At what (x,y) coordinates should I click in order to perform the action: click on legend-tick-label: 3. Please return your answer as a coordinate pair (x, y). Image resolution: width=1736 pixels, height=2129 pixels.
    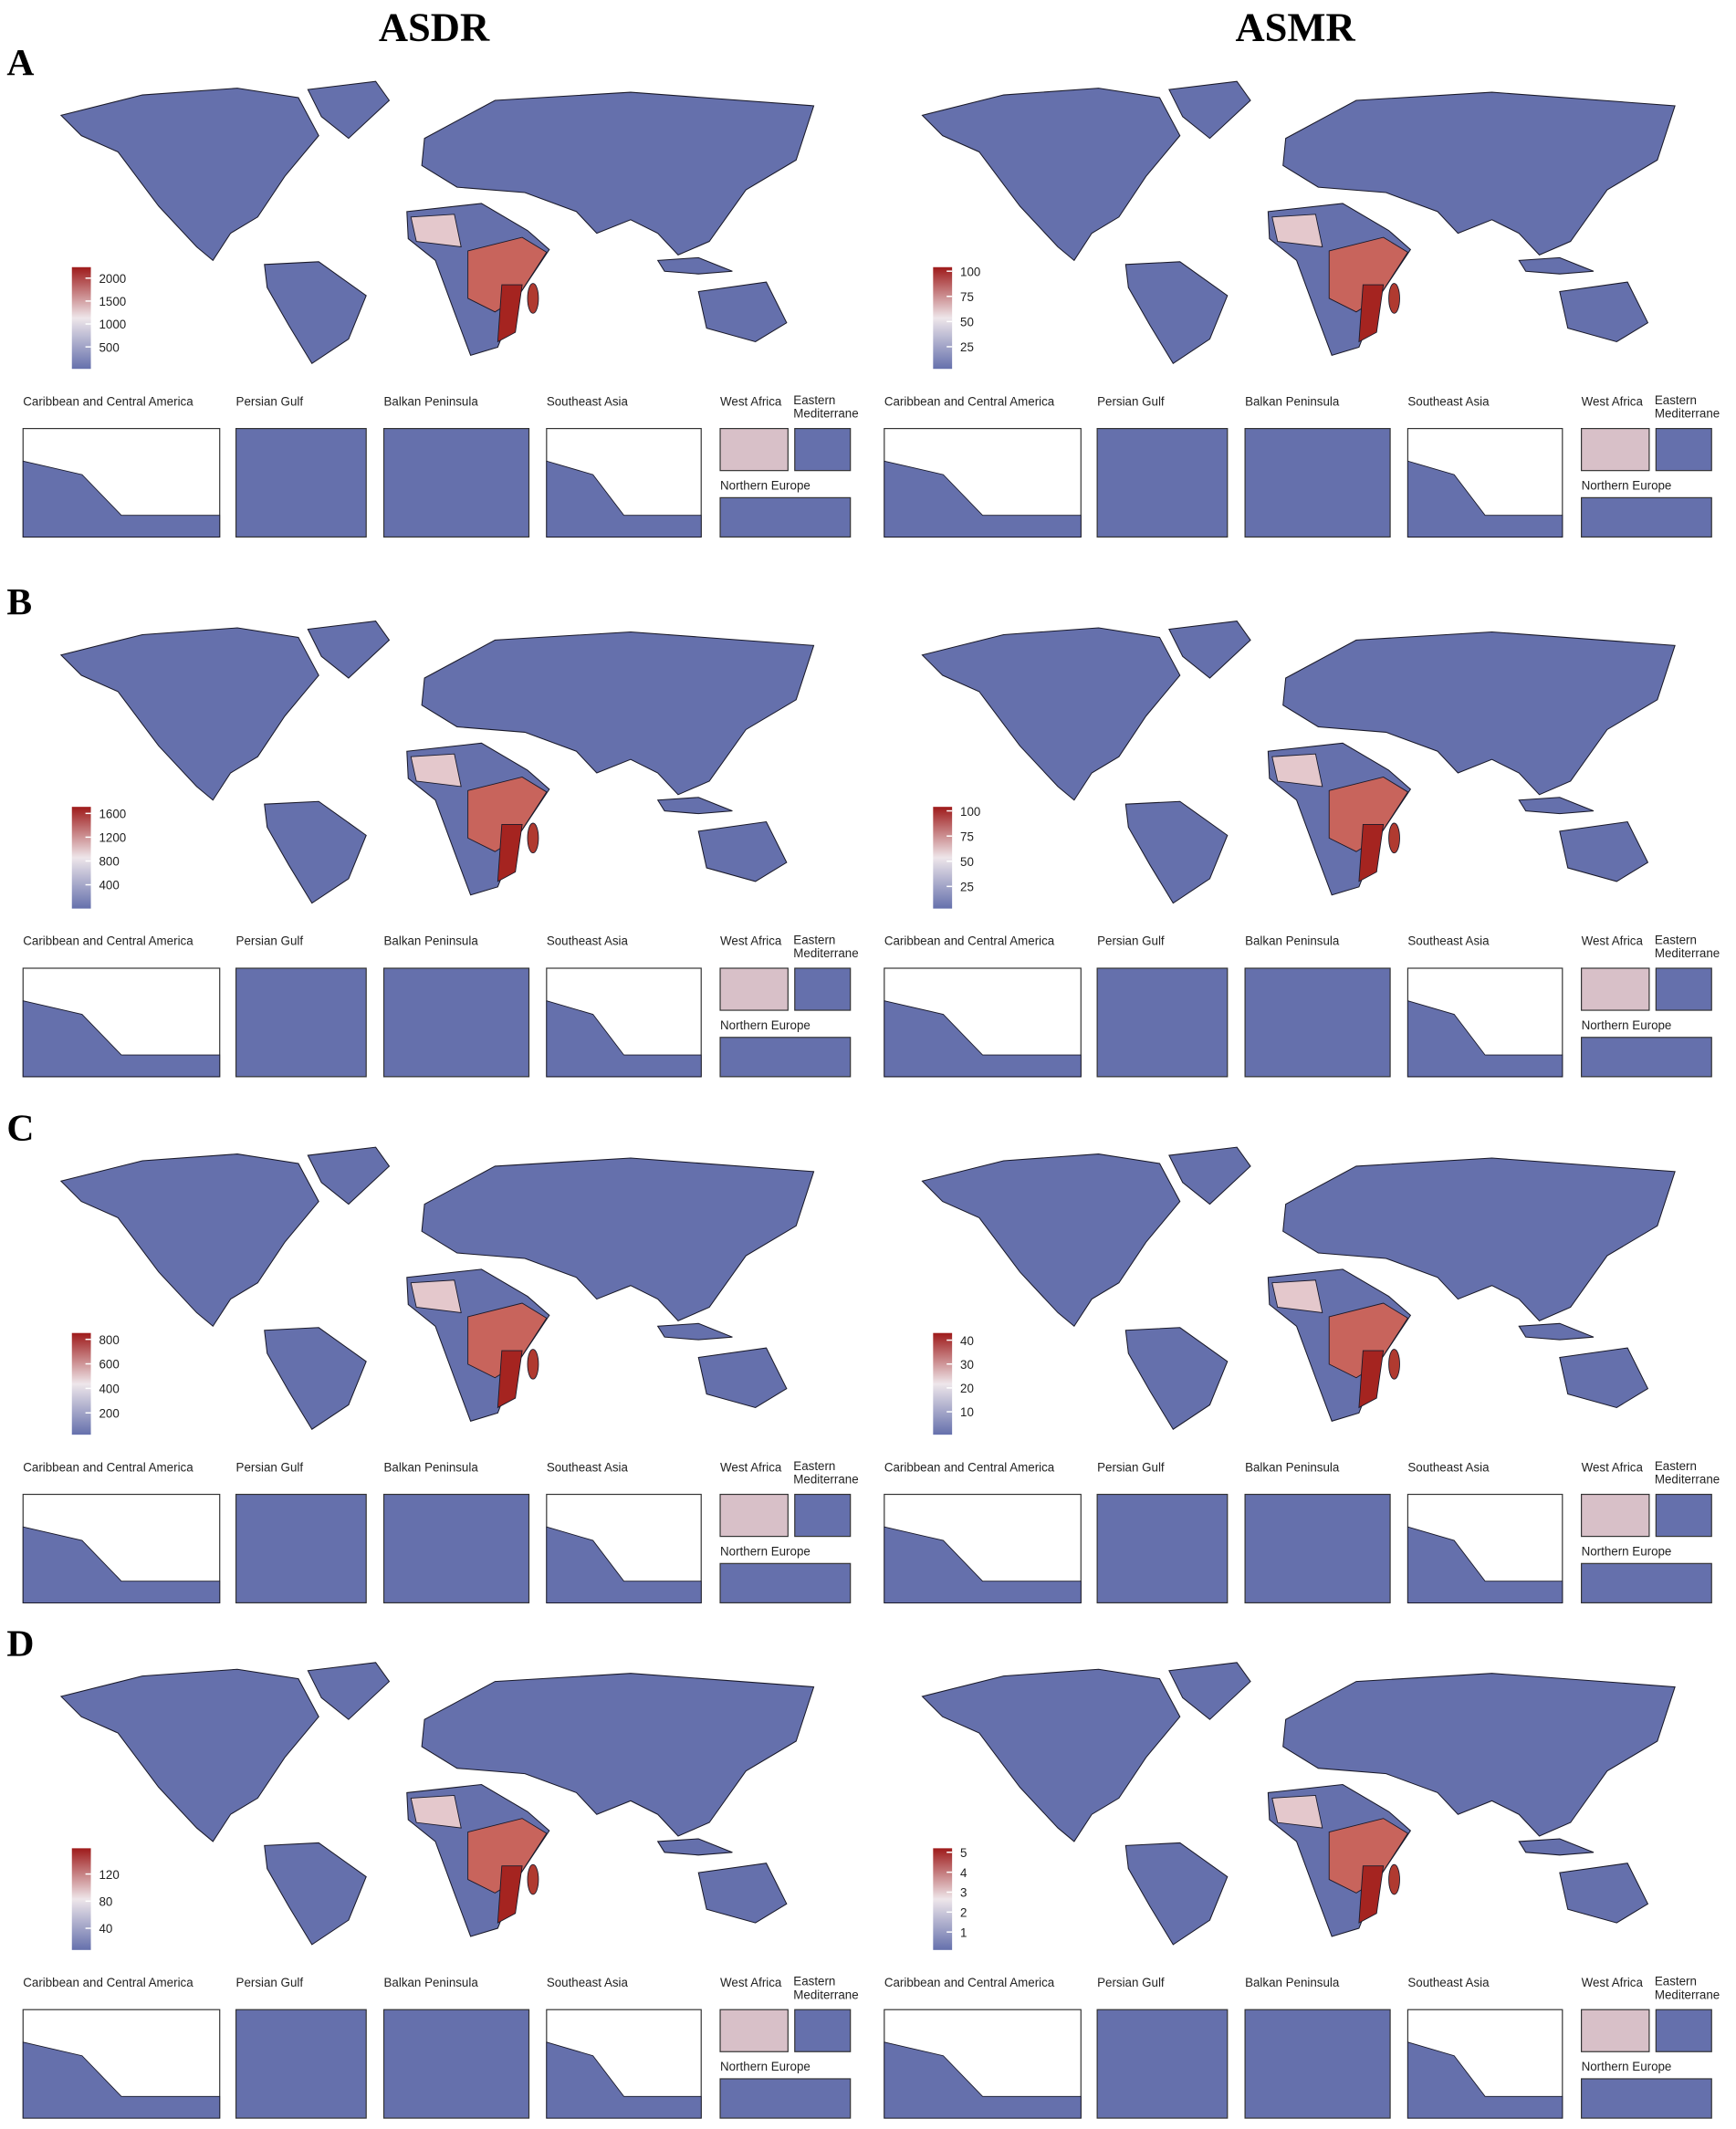
    Looking at the image, I should click on (963, 1893).